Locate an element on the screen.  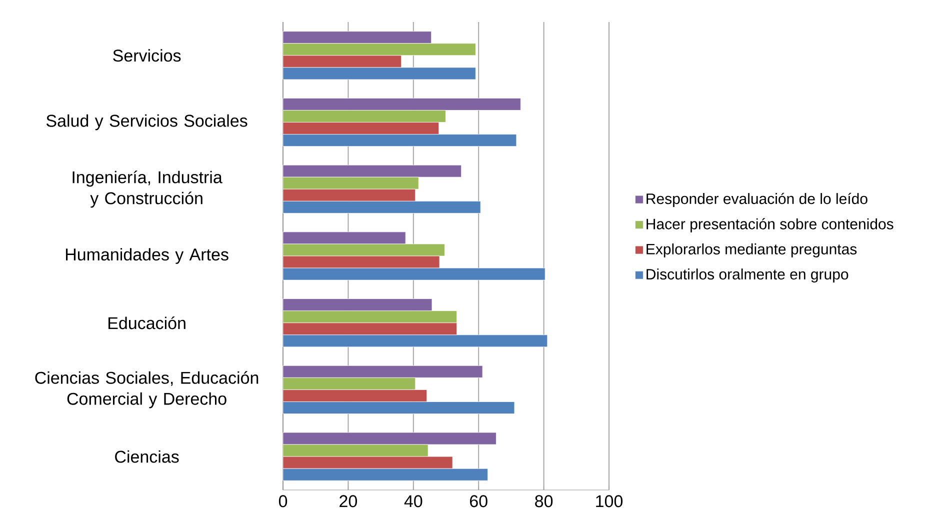
x-tick-label: 80 is located at coordinates (544, 501).